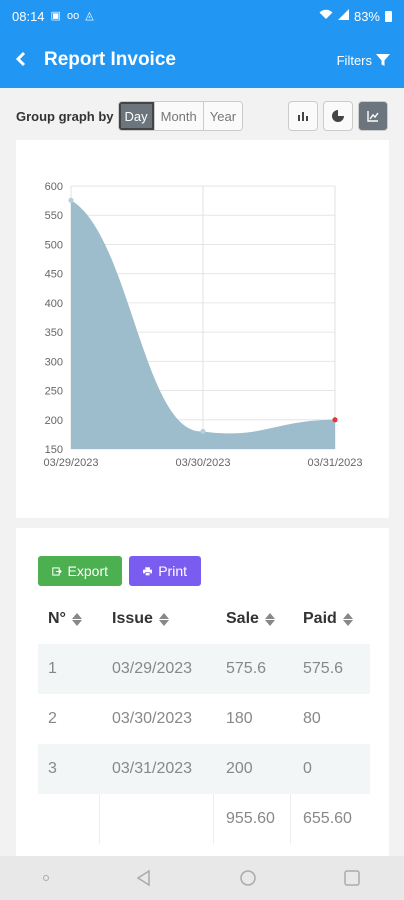 The width and height of the screenshot is (404, 900). I want to click on header-sale: Sale, so click(252, 619).